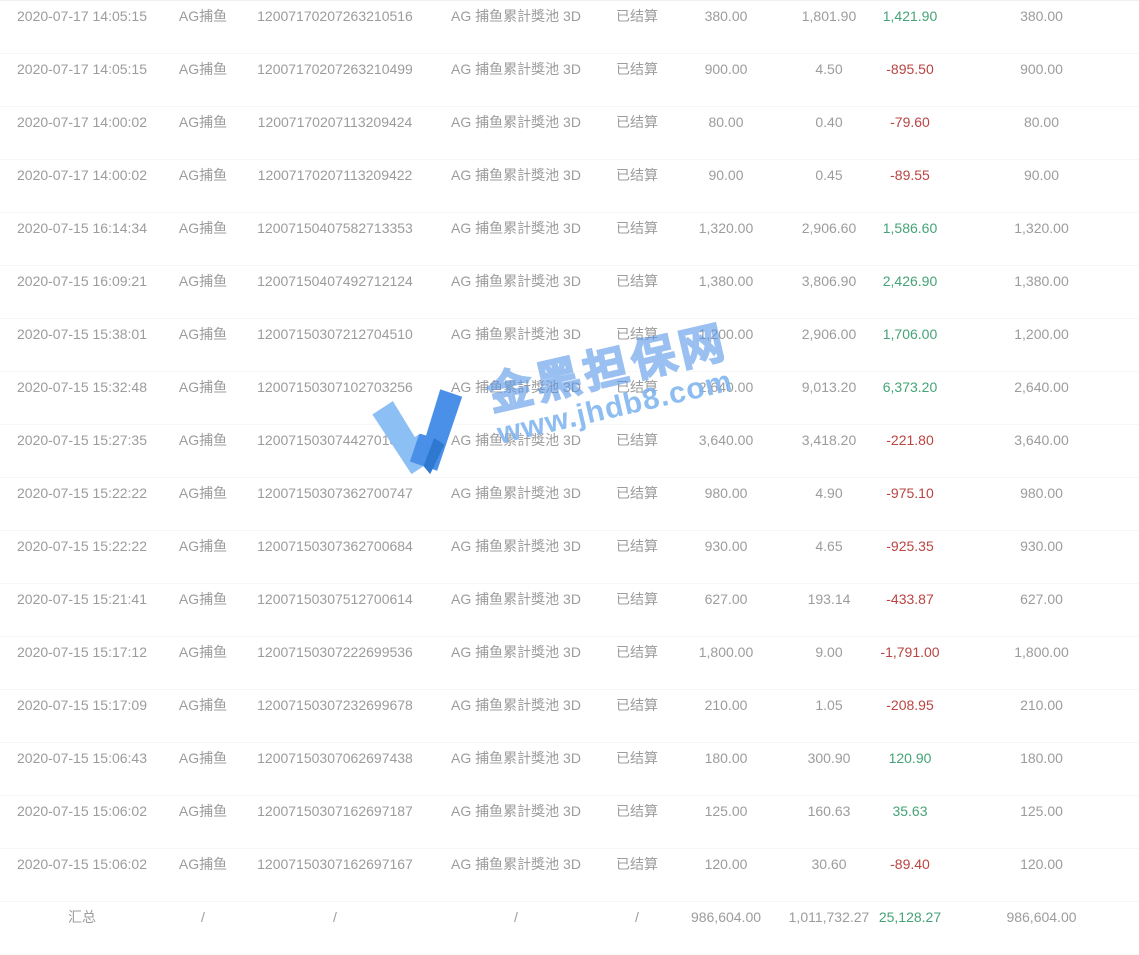  Describe the element at coordinates (829, 716) in the screenshot. I see `cell-payout: 1.05` at that location.